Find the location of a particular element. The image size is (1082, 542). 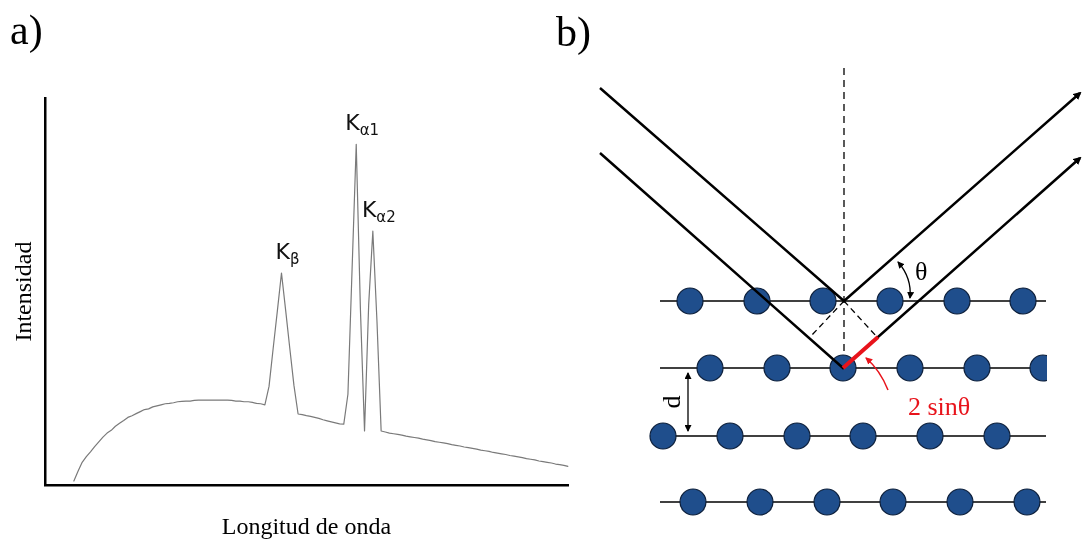

chart-title: a) is located at coordinates (26, 31).